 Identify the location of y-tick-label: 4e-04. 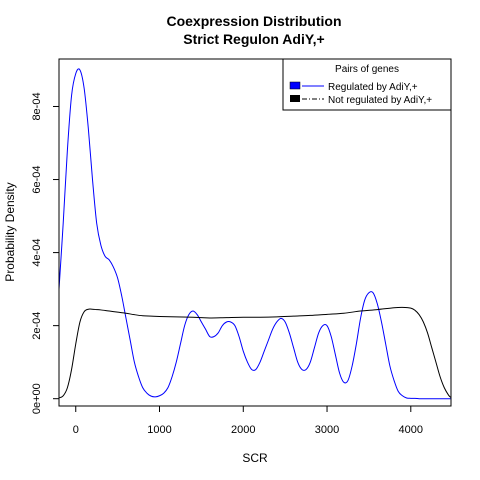
(37, 253).